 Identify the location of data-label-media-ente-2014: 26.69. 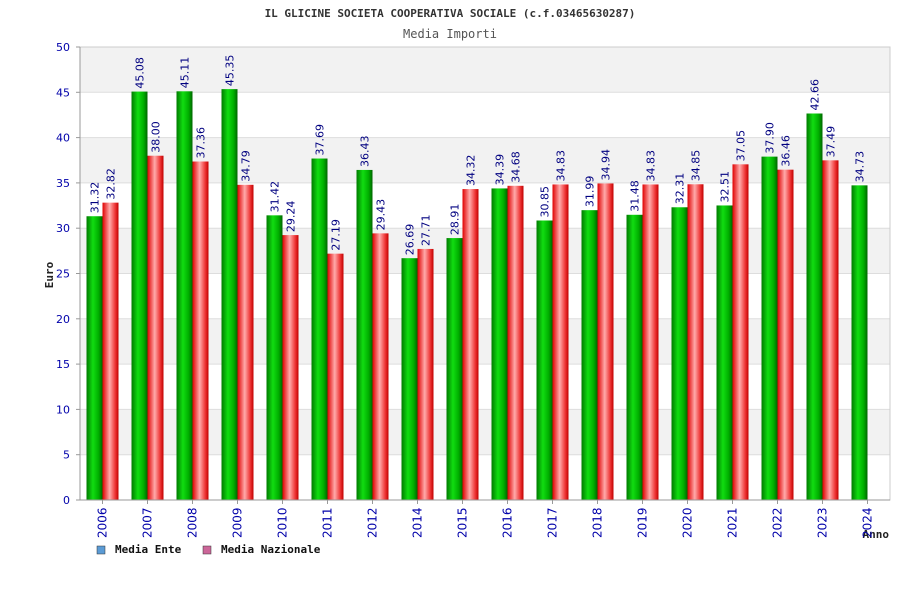
(410, 240).